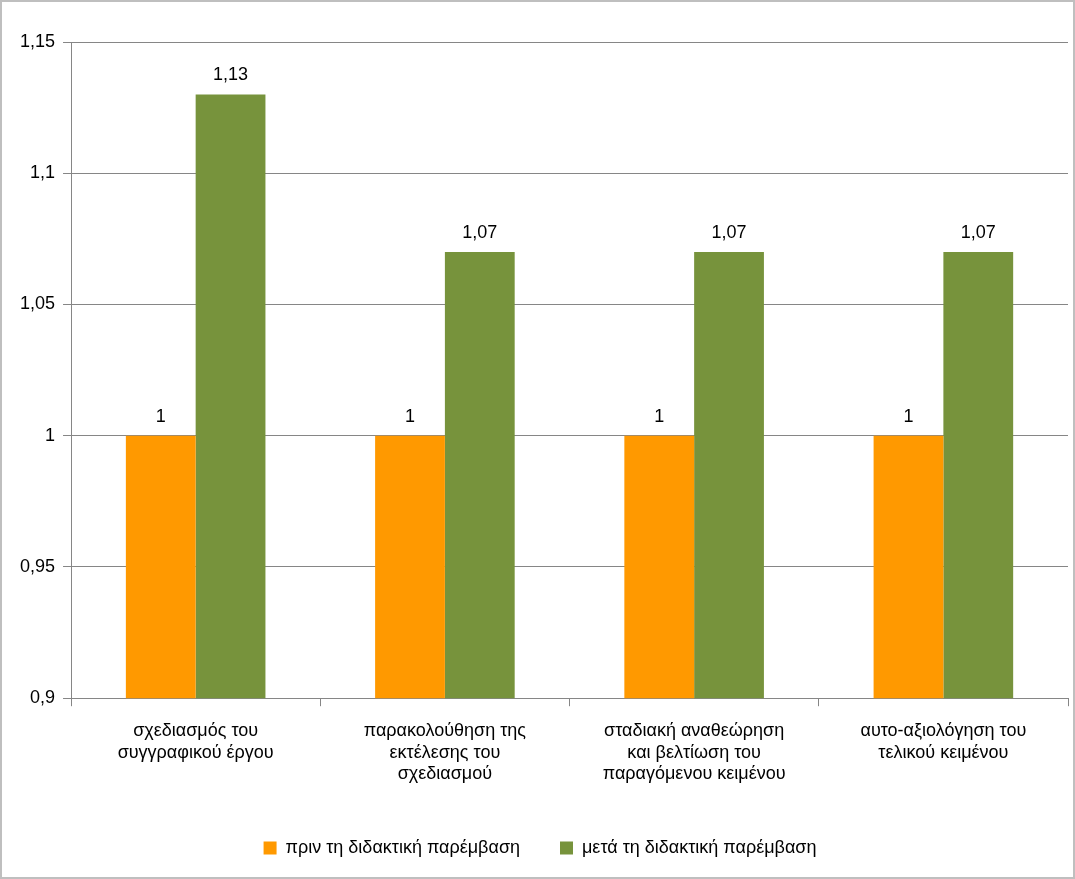 The height and width of the screenshot is (879, 1075). What do you see at coordinates (37, 40) in the screenshot?
I see `y-tick-label: 1,15` at bounding box center [37, 40].